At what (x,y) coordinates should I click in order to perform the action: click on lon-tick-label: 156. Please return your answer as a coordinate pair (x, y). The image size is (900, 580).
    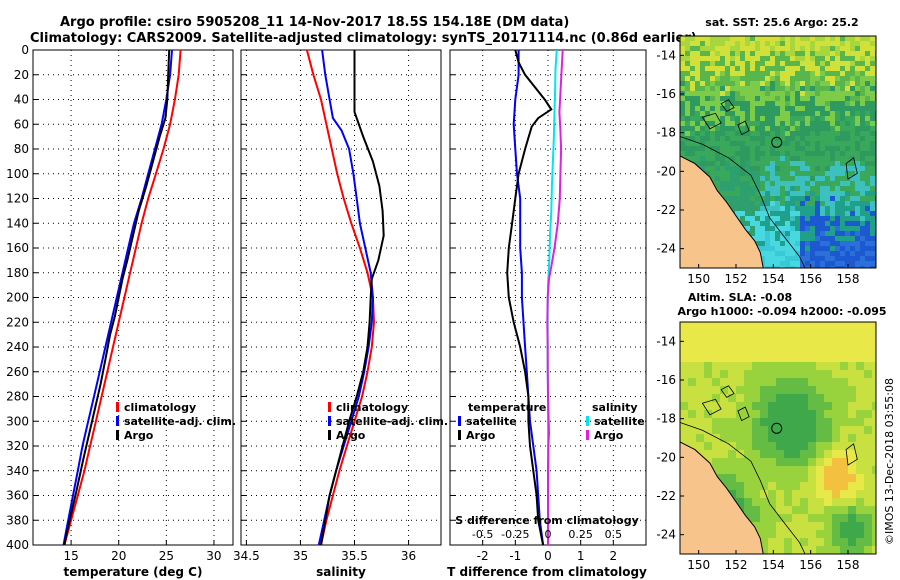
    Looking at the image, I should click on (810, 279).